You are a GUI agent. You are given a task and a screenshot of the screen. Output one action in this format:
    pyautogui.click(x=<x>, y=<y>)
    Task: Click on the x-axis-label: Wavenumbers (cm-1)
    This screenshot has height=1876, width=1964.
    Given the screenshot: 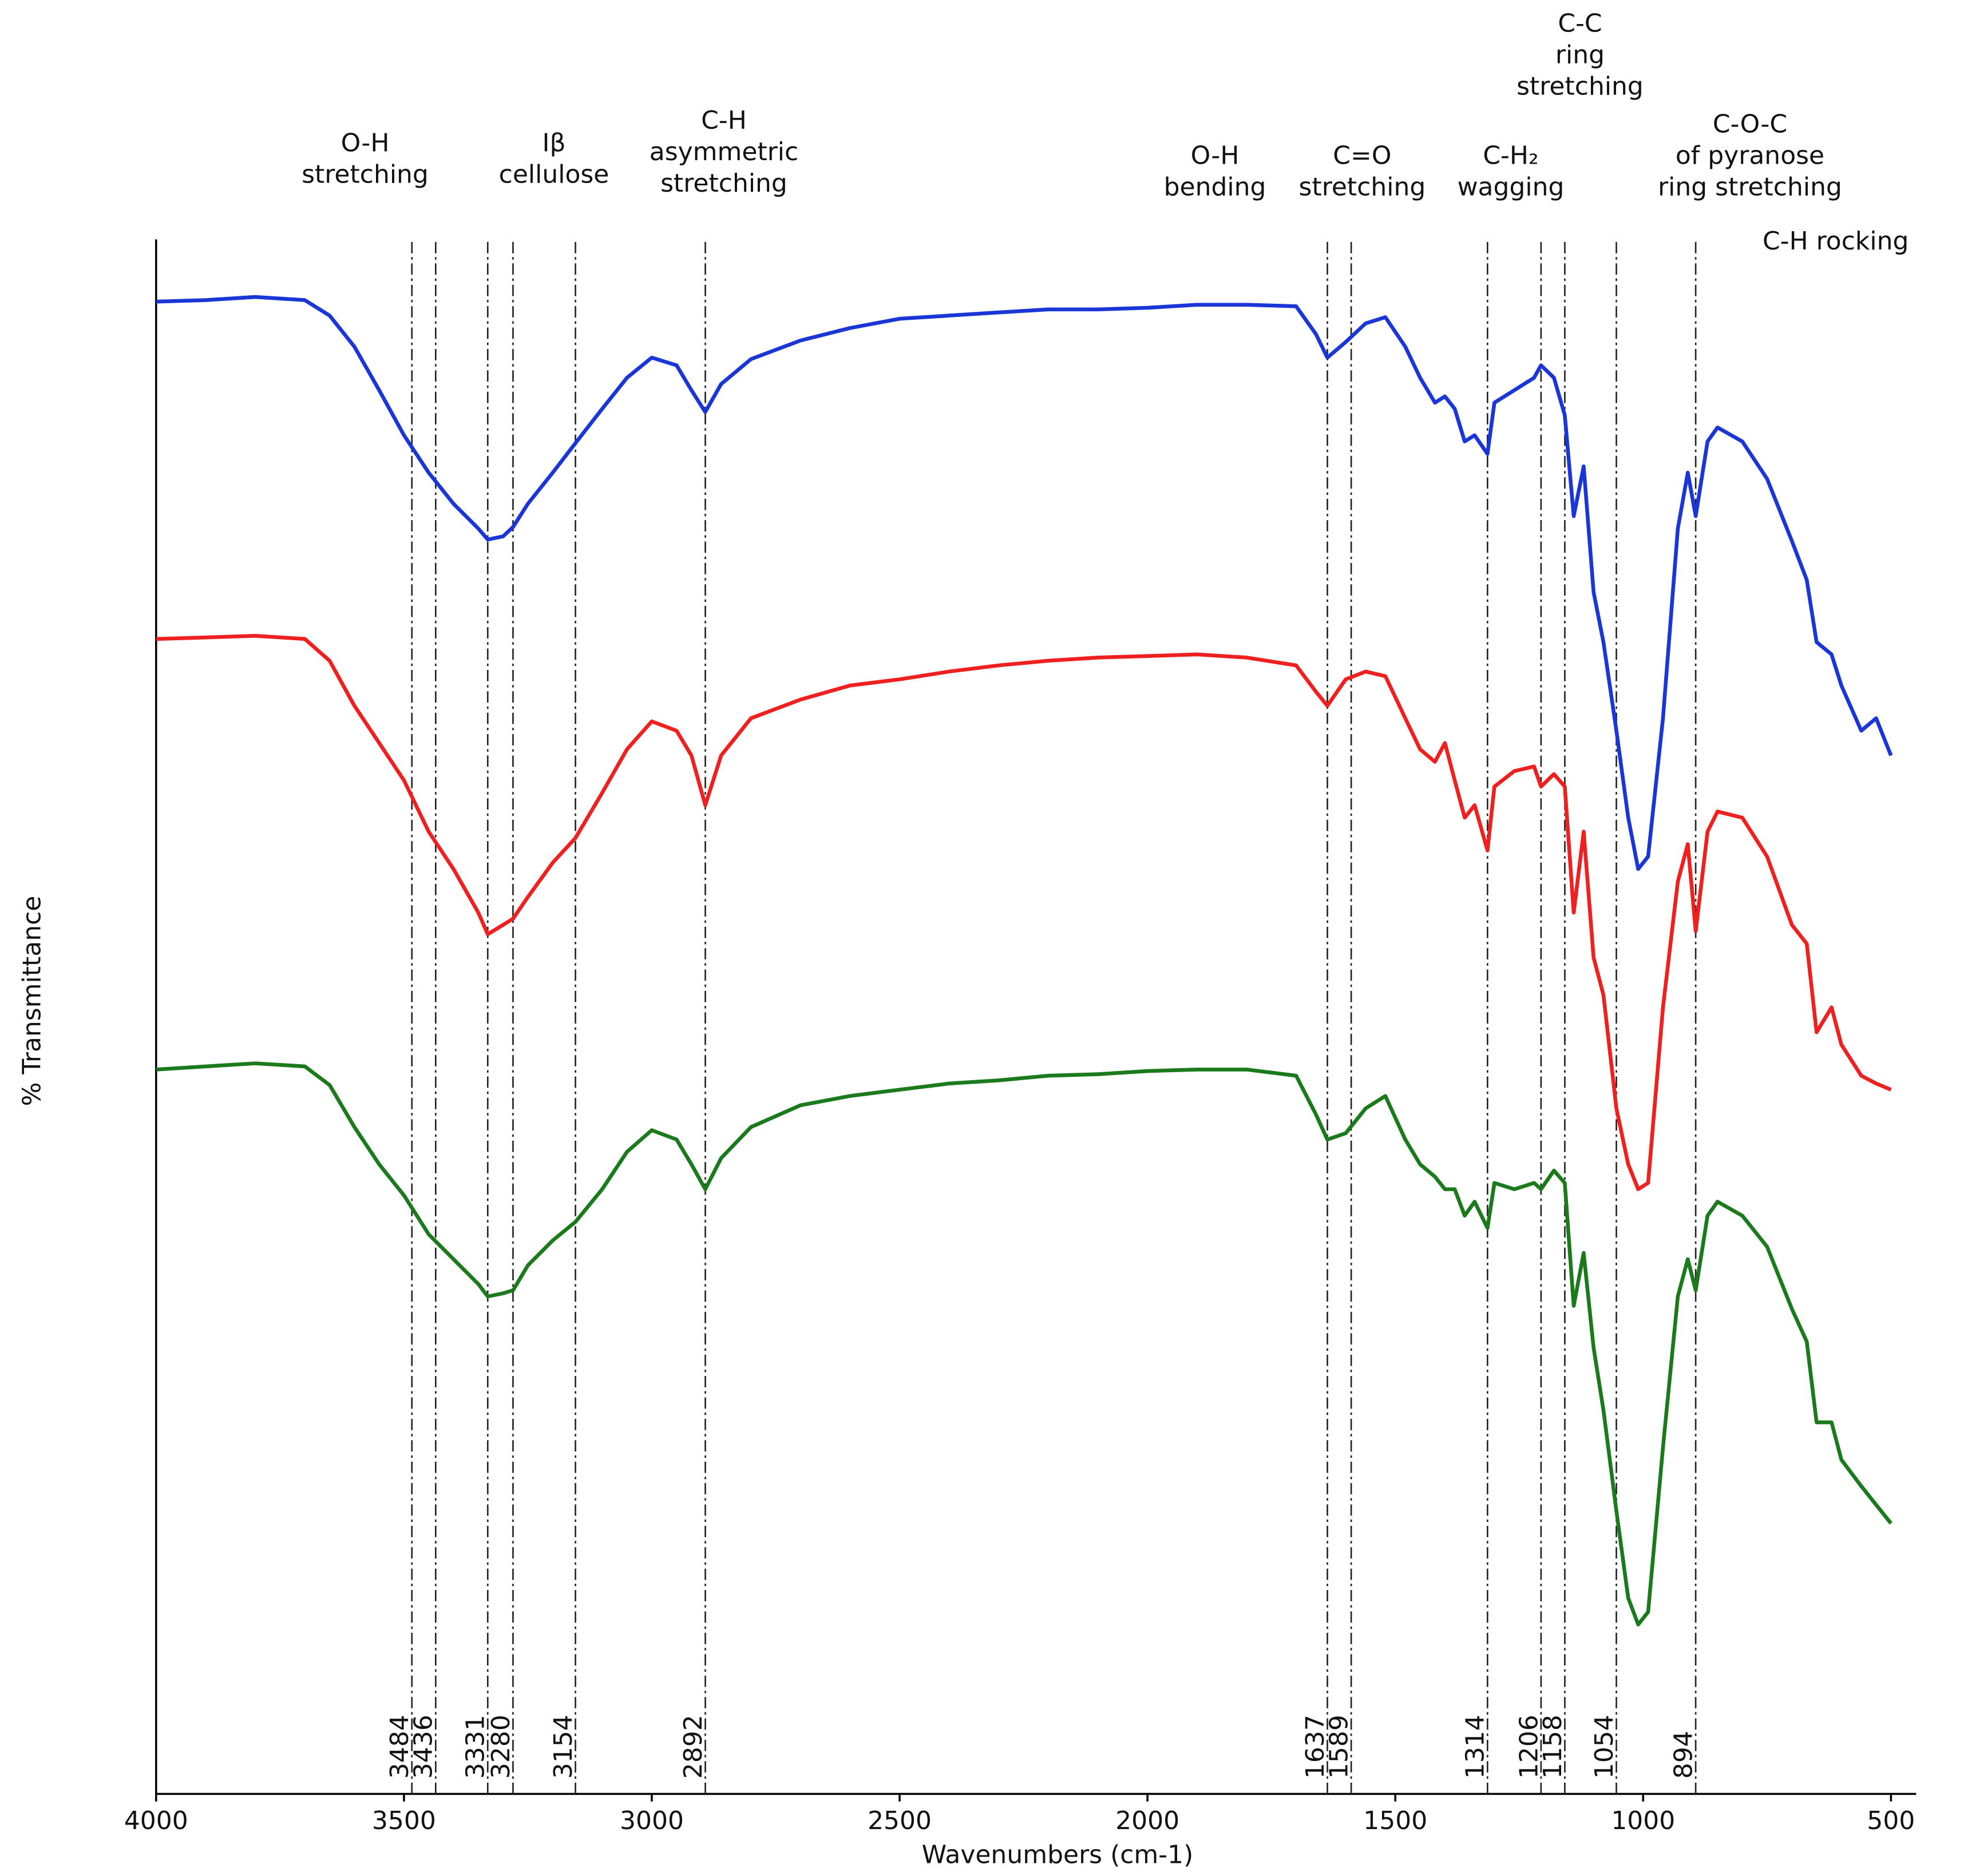 What is the action you would take?
    pyautogui.click(x=1058, y=1855)
    